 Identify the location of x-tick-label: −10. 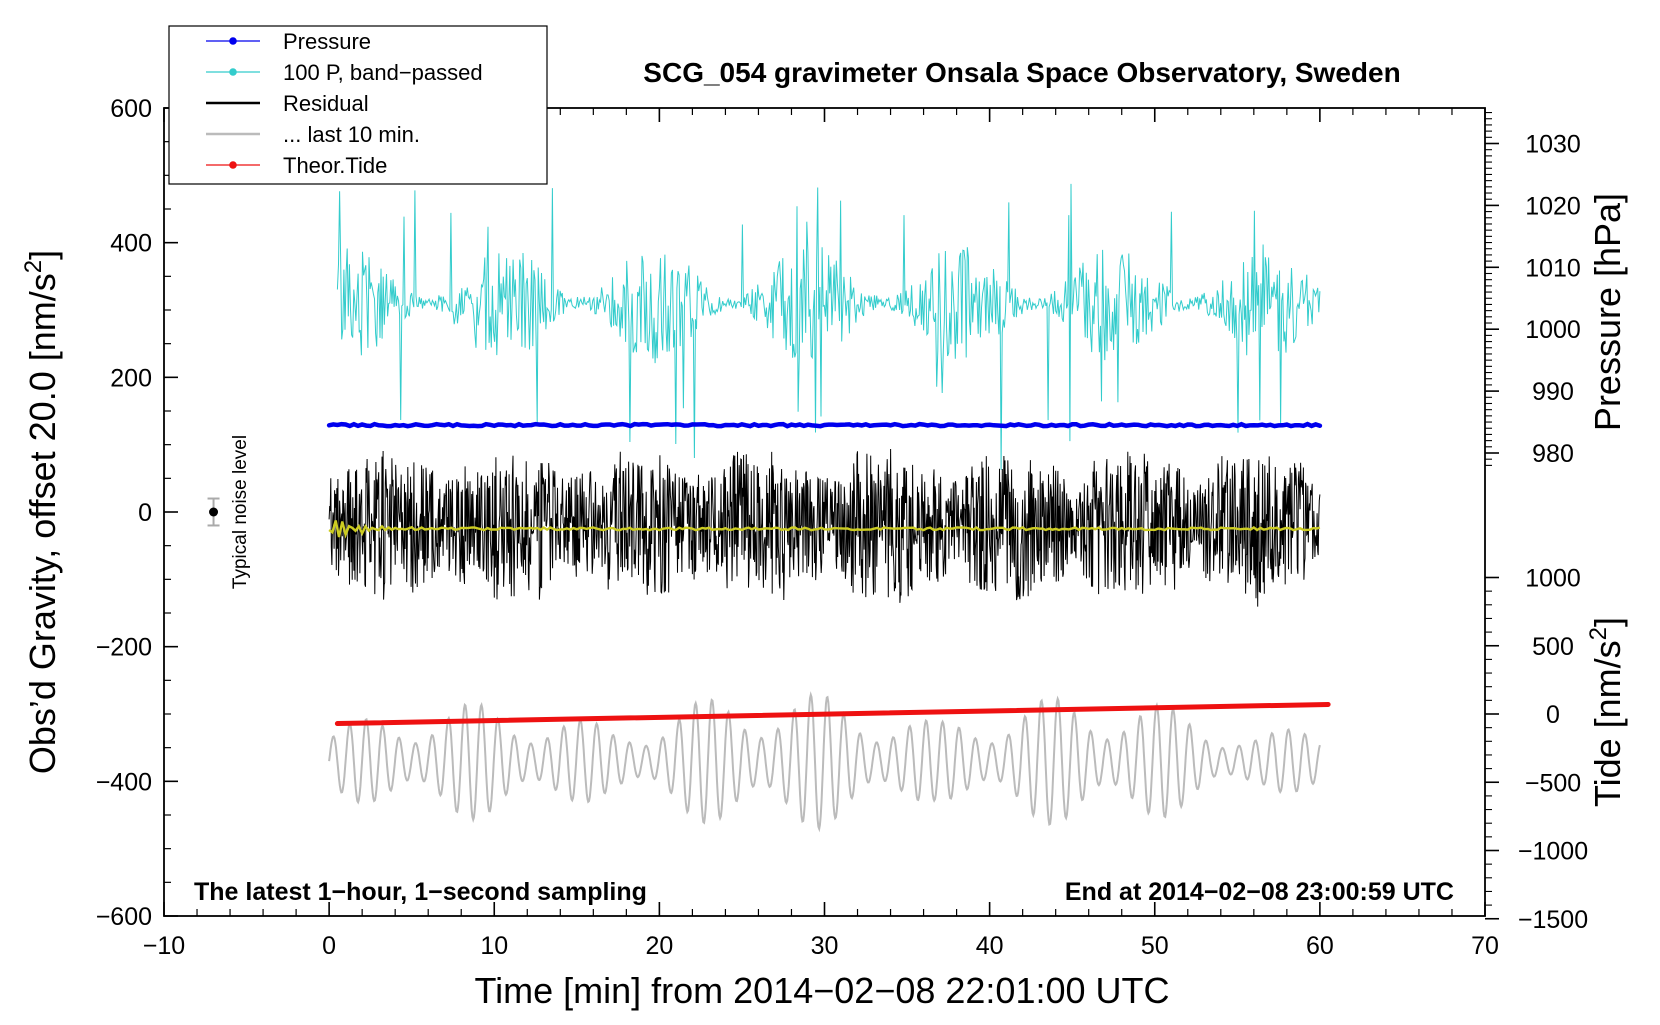
(164, 946).